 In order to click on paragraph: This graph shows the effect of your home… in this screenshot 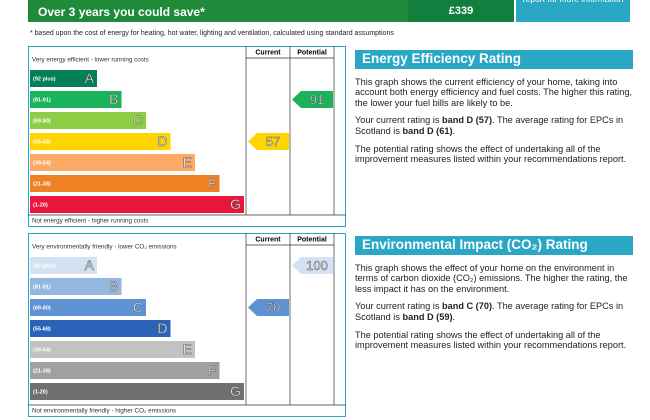, I will do `click(494, 279)`.